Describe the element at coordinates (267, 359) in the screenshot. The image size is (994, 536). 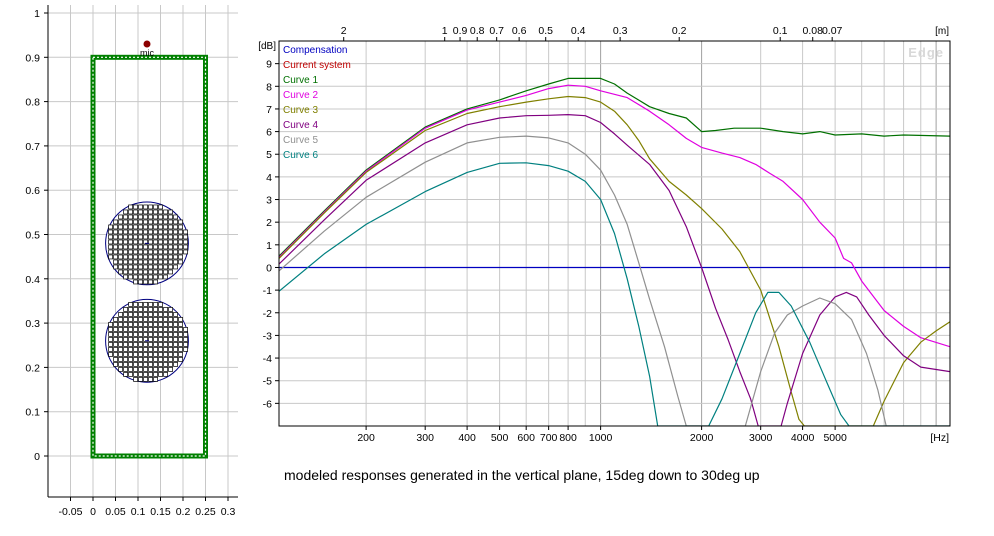
I see `chart-y-tick-label: -4` at that location.